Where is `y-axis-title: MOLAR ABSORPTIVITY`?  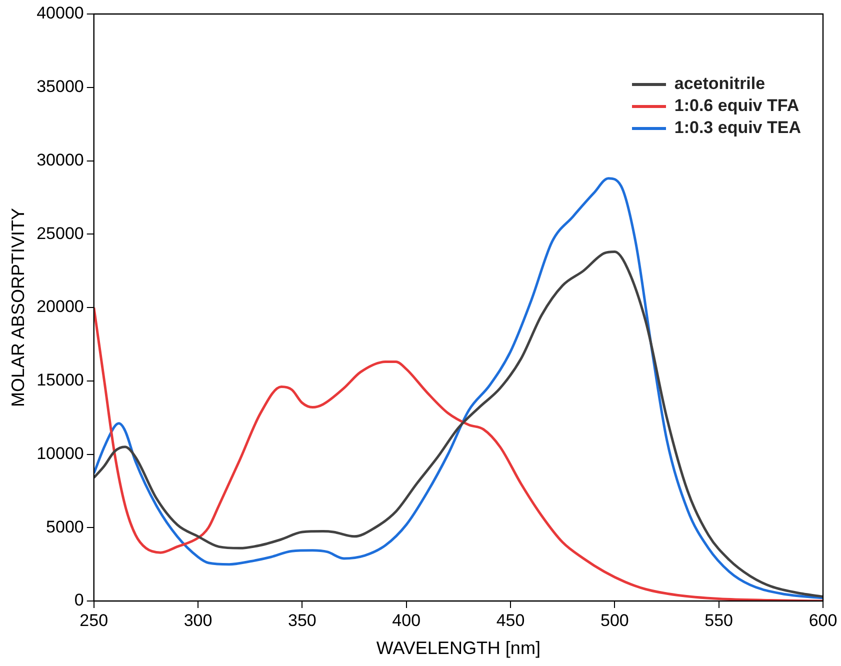
y-axis-title: MOLAR ABSORPTIVITY is located at coordinates (18, 308).